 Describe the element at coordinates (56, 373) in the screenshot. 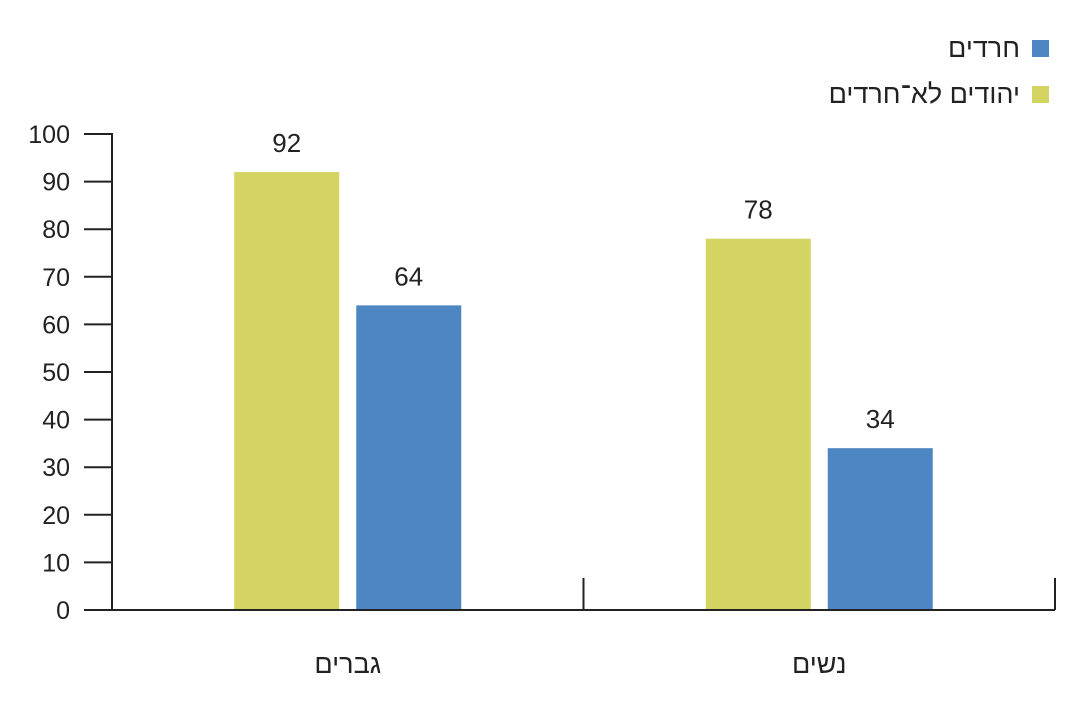

I see `y-tick-label: 50` at that location.